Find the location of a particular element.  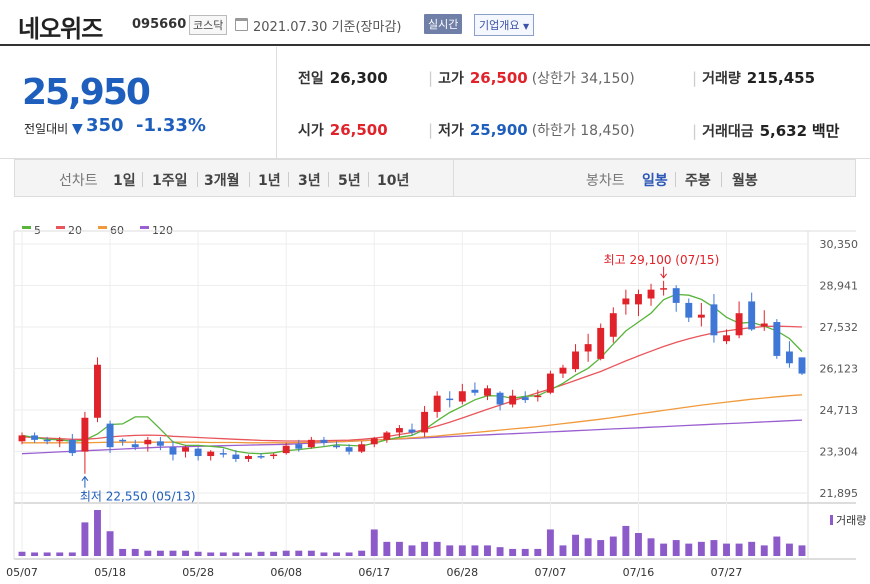

high-annotation: 최고 29,100 (07/15) is located at coordinates (662, 260).